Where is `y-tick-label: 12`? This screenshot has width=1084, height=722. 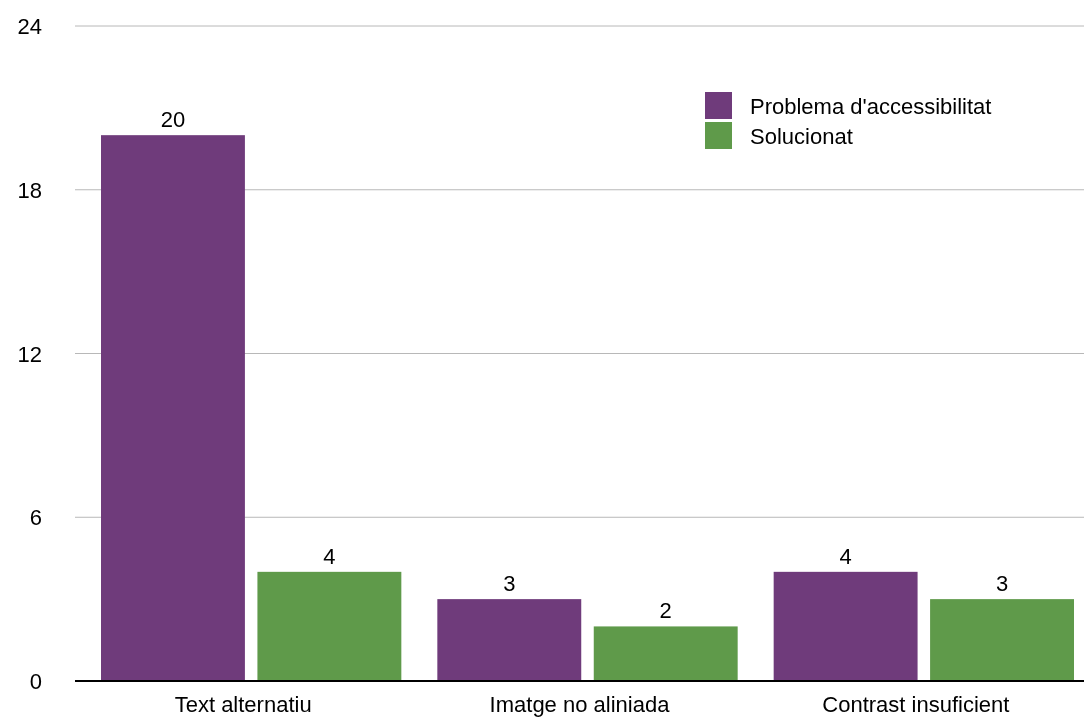 y-tick-label: 12 is located at coordinates (29, 354).